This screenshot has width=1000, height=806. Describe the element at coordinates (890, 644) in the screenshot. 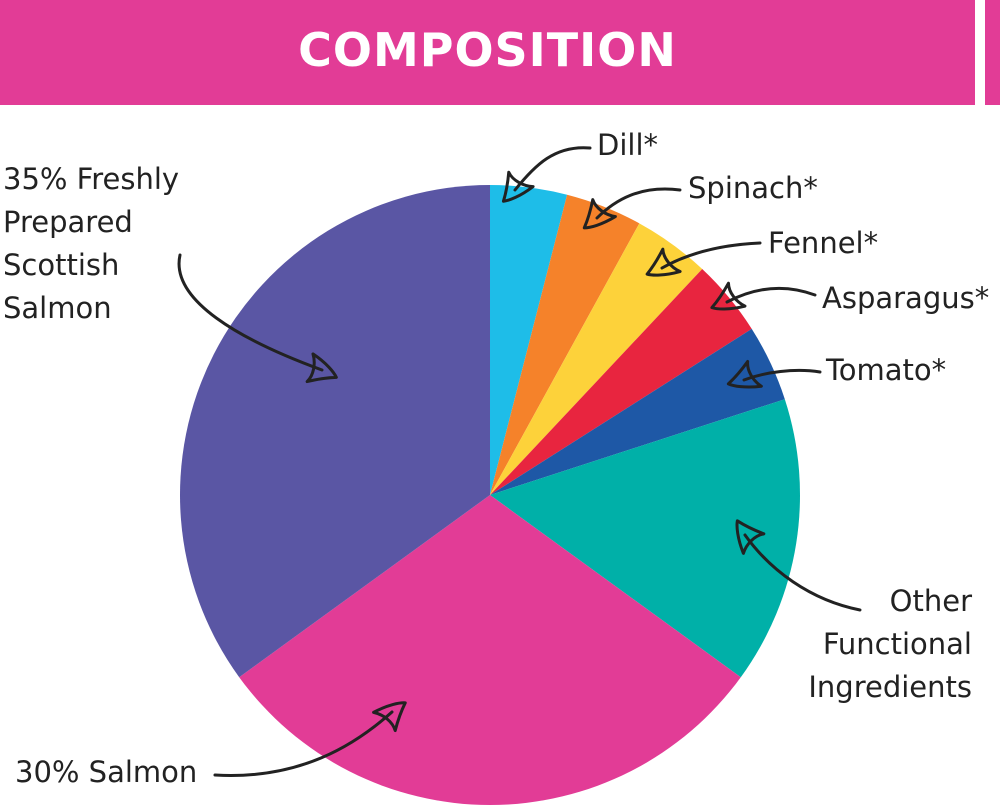

I see `slice-label: Other Functional Ingredients` at that location.